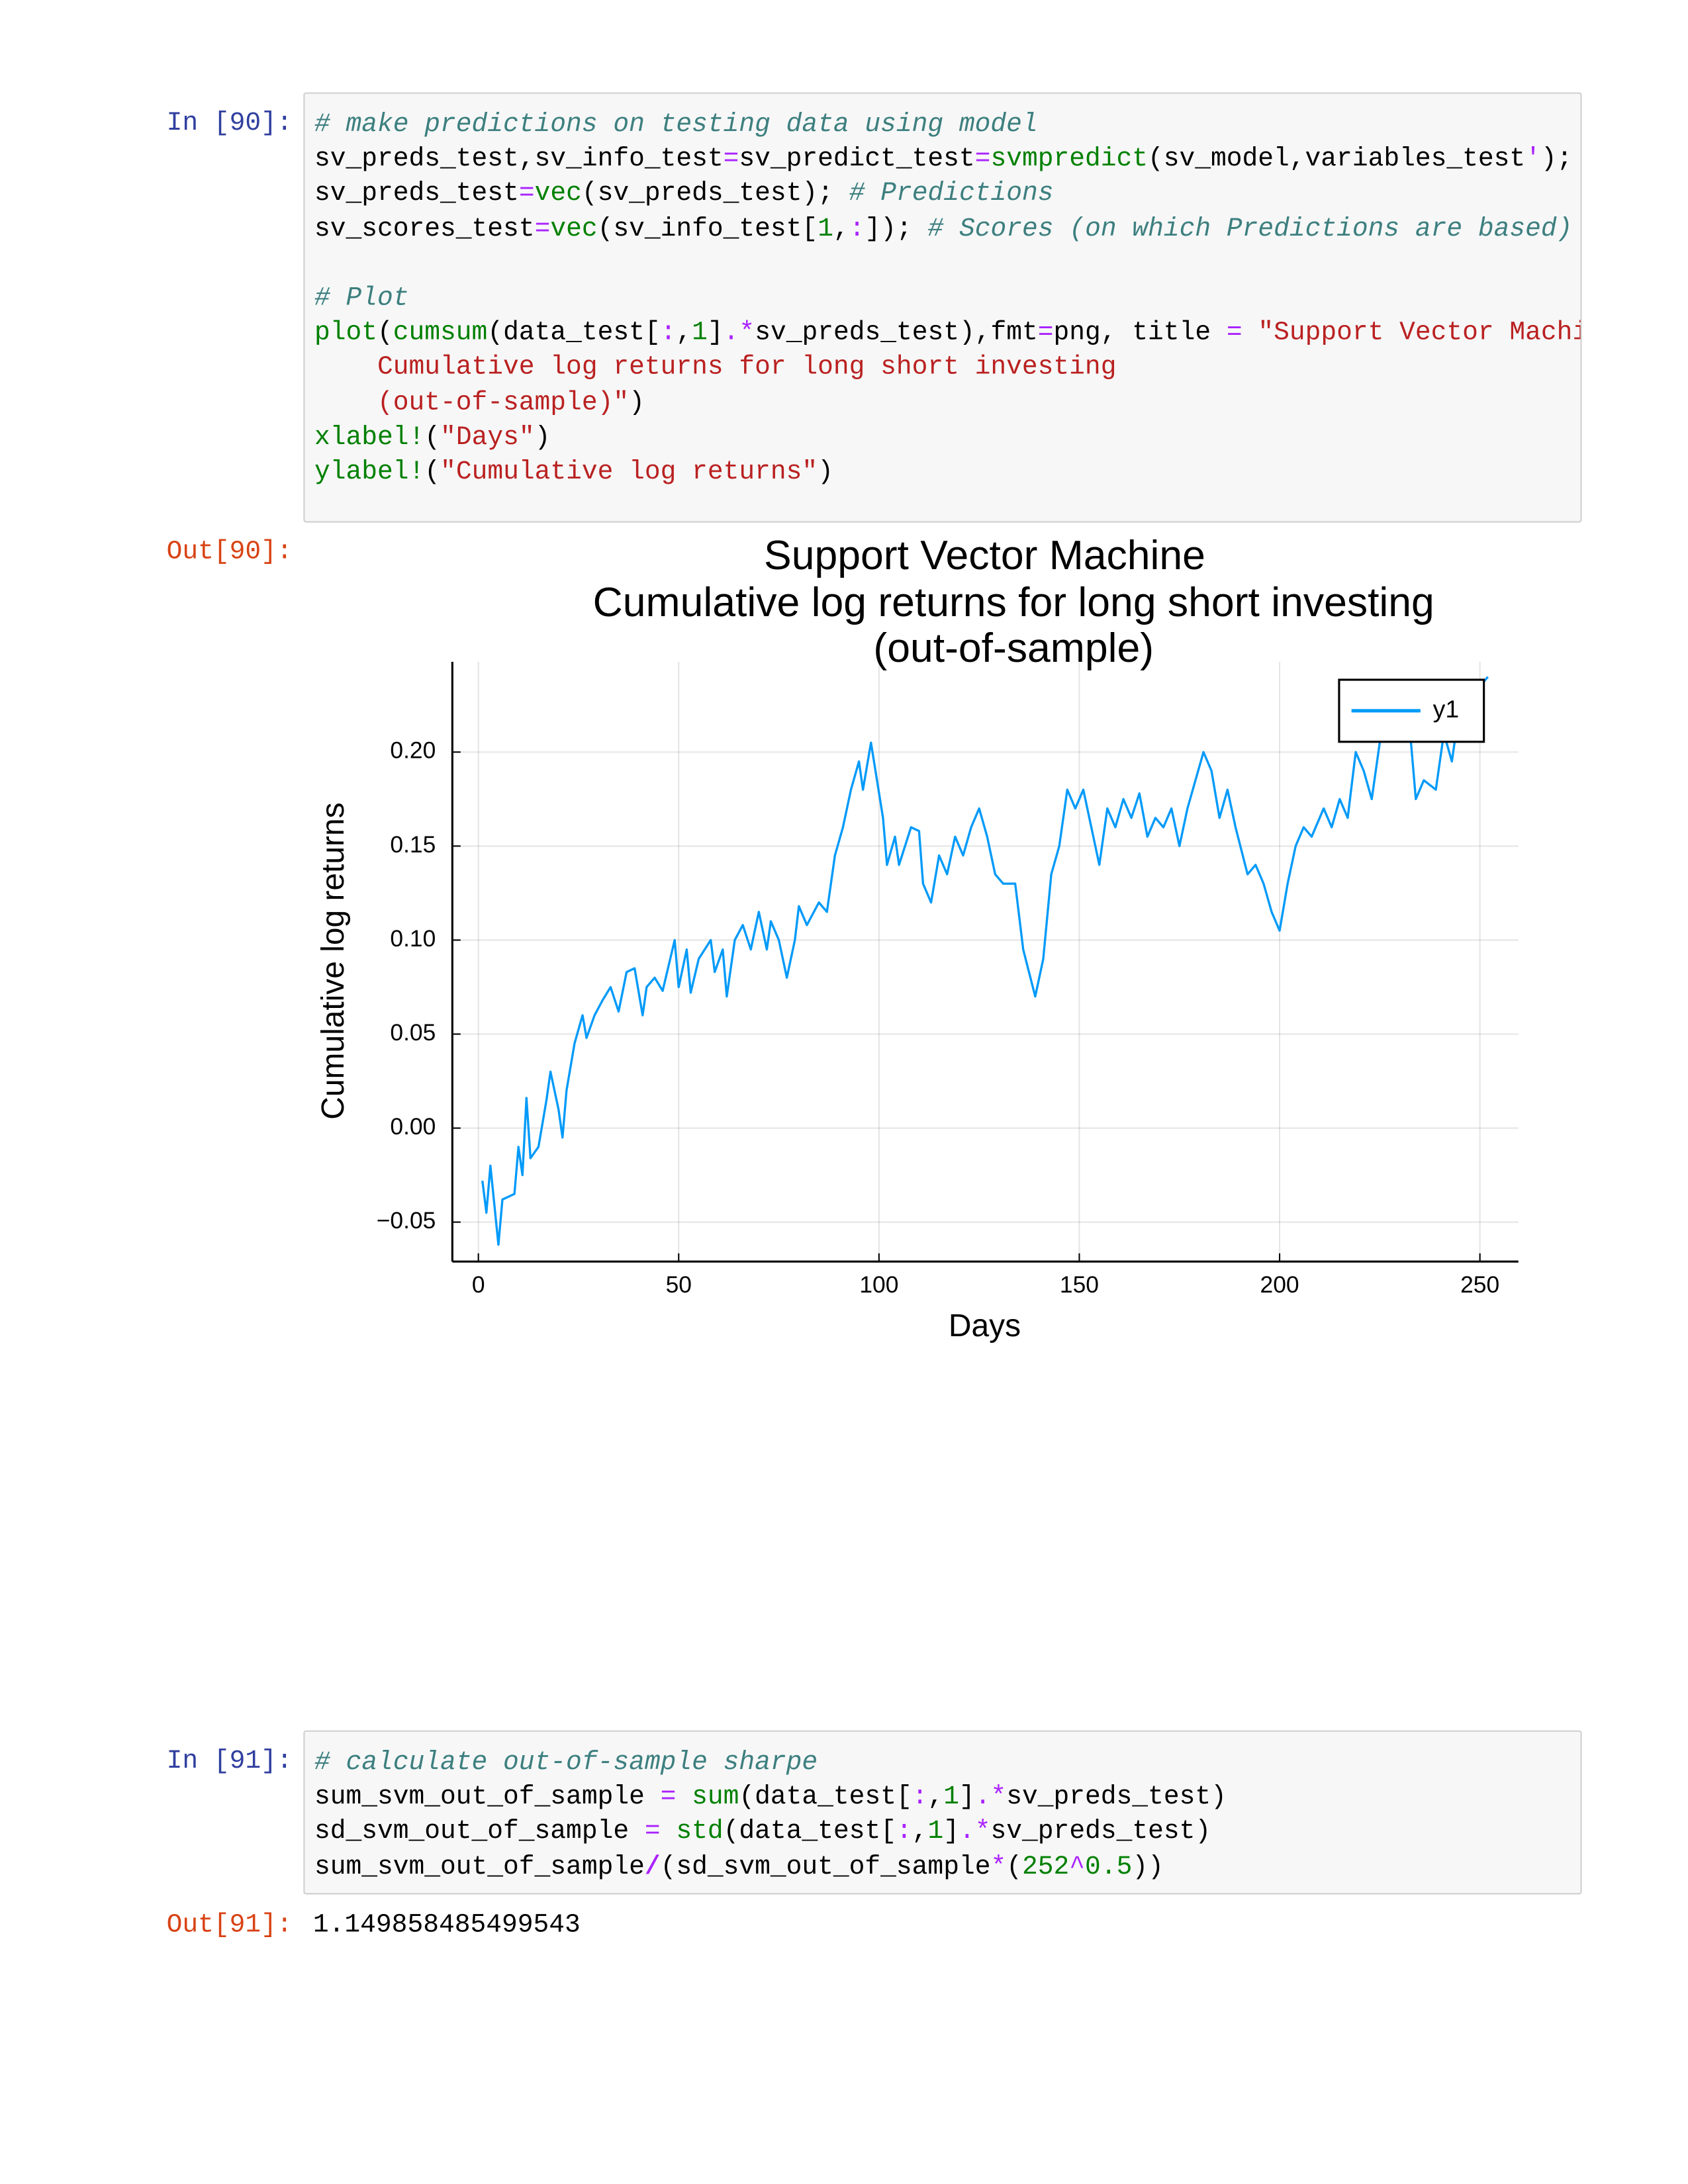  What do you see at coordinates (361, 297) in the screenshot?
I see `code-token: # Plot` at bounding box center [361, 297].